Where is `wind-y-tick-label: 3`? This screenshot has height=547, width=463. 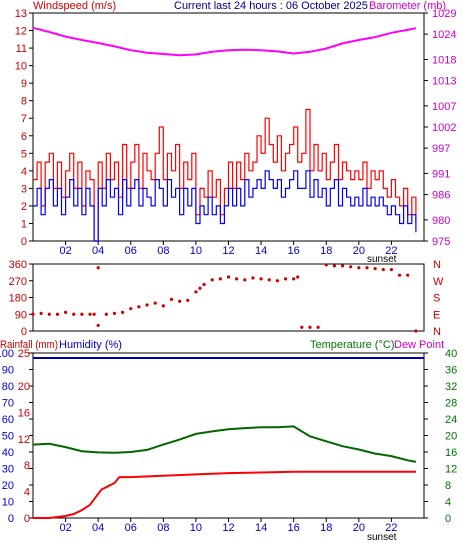
wind-y-tick-label: 3 is located at coordinates (24, 189).